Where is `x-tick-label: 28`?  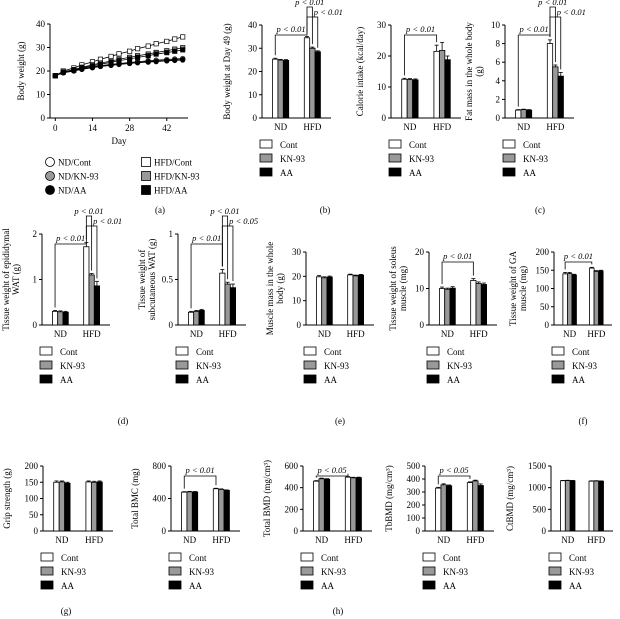
x-tick-label: 28 is located at coordinates (130, 128).